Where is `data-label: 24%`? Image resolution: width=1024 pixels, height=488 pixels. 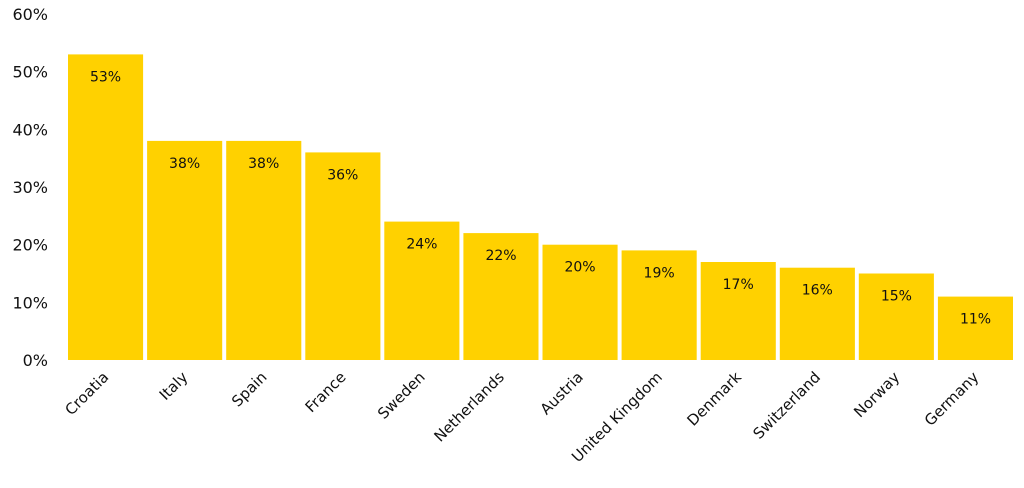 data-label: 24% is located at coordinates (421, 245).